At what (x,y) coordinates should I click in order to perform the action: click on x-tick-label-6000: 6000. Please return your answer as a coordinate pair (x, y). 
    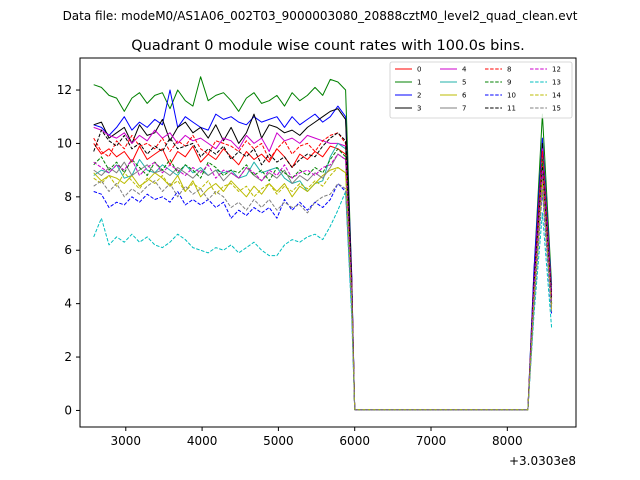
    Looking at the image, I should click on (354, 441).